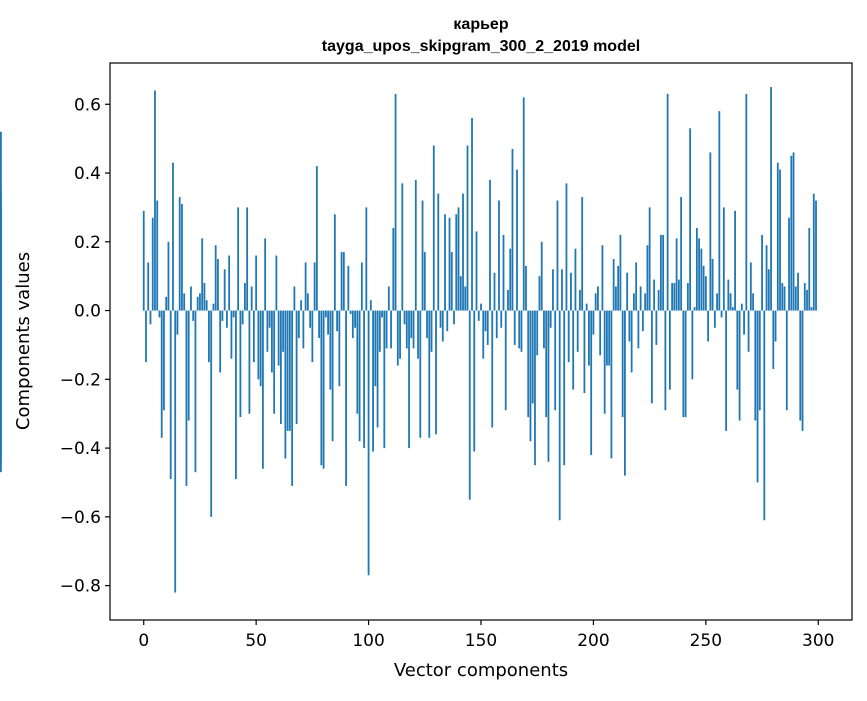 The width and height of the screenshot is (867, 701). I want to click on y-tick-label: −0.4, so click(80, 449).